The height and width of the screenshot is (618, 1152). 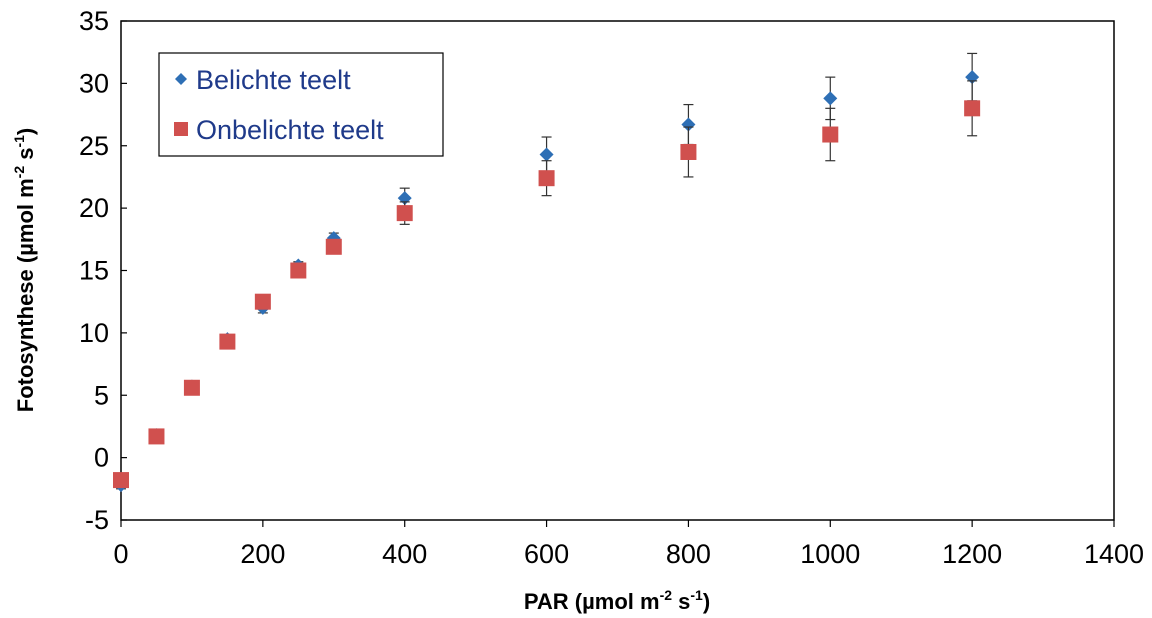 What do you see at coordinates (273, 80) in the screenshot?
I see `legend-label-belichte-teelt: Belichte teelt` at bounding box center [273, 80].